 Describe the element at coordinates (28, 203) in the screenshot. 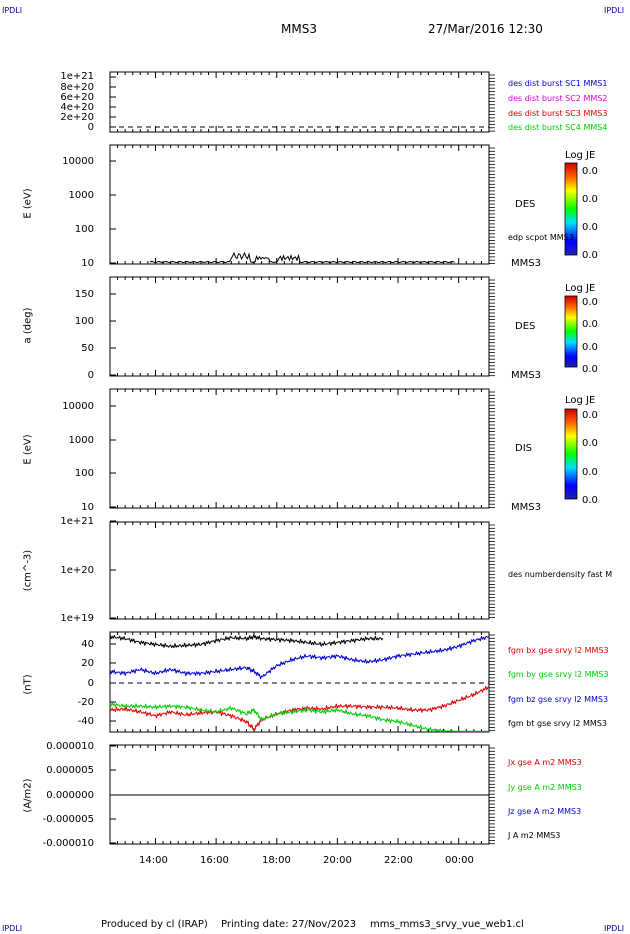

I see `p2-ylabel: E (eV)` at that location.